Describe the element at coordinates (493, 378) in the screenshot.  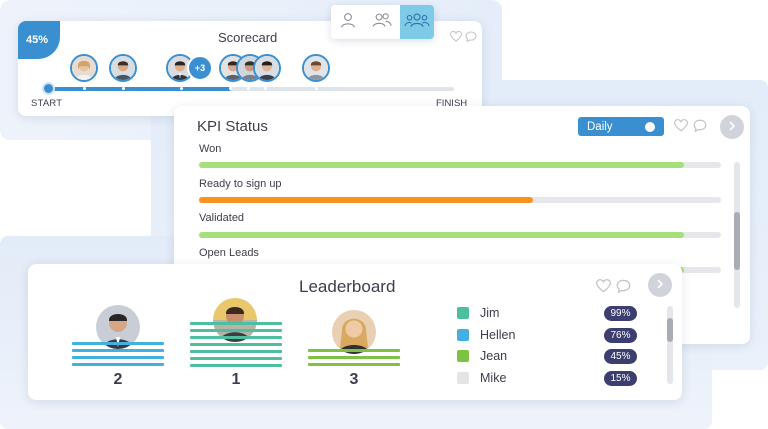
I see `legend-name: Mike` at that location.